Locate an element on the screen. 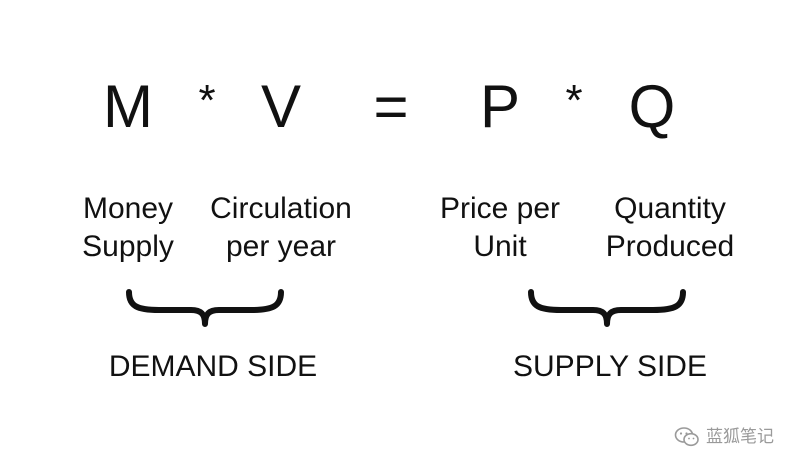  label-quantity-line1: Quantity is located at coordinates (670, 208).